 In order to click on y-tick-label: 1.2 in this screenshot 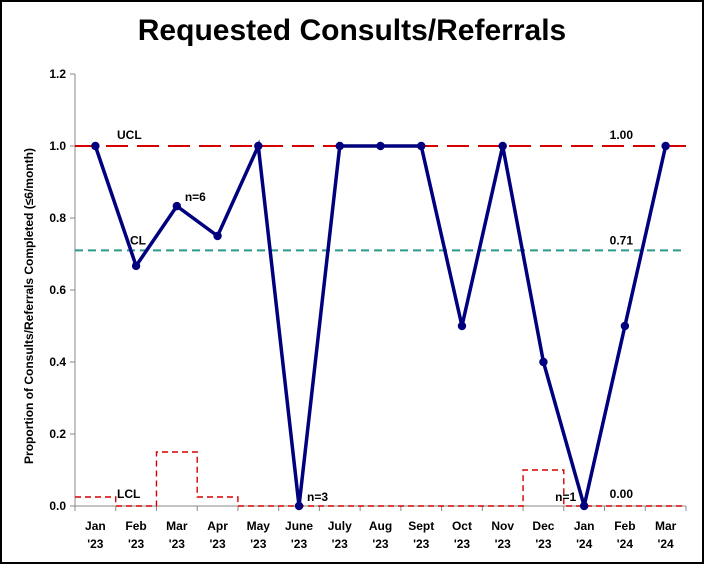, I will do `click(57, 74)`.